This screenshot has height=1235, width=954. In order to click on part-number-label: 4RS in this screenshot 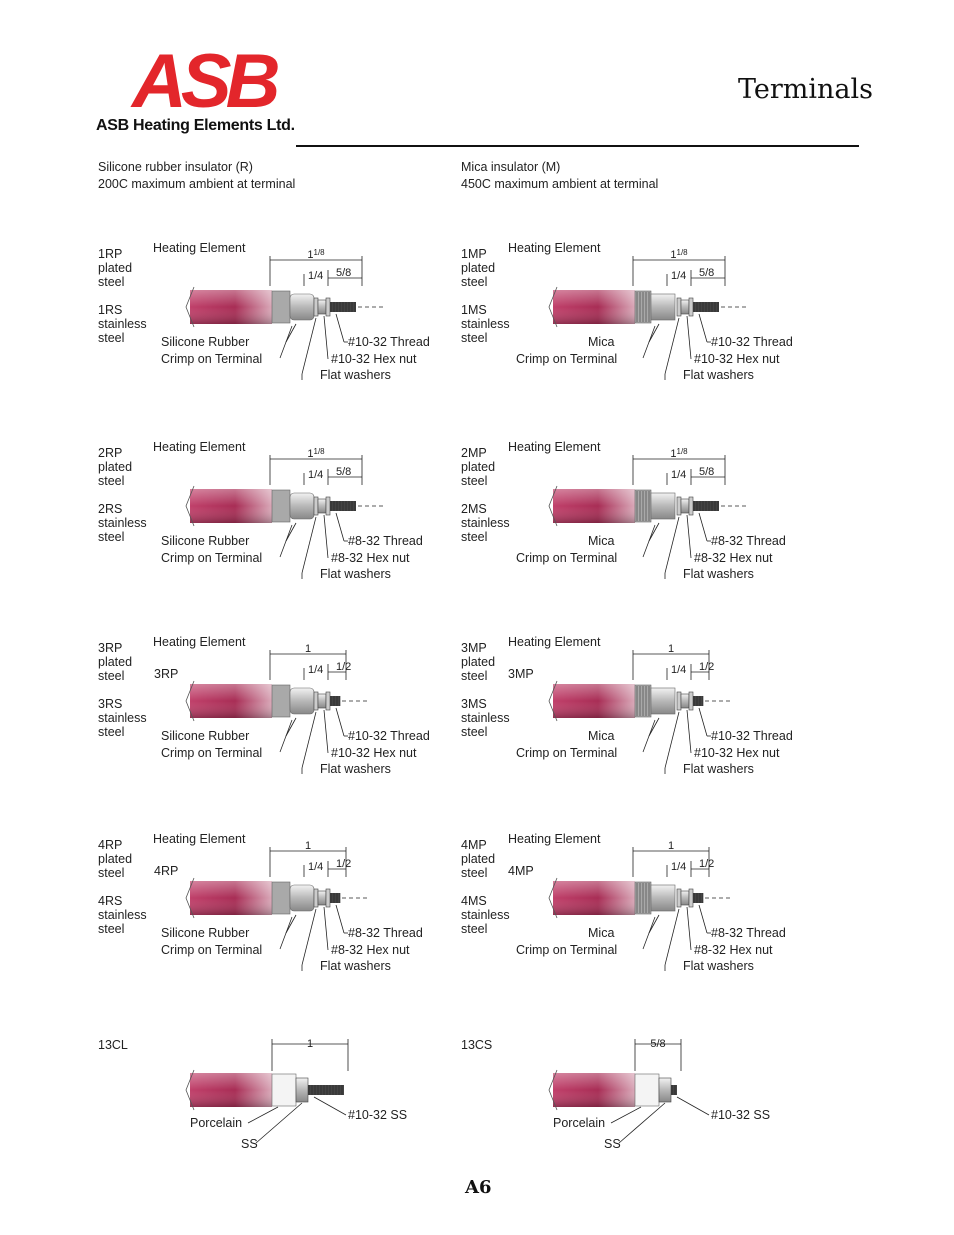, I will do `click(110, 901)`.